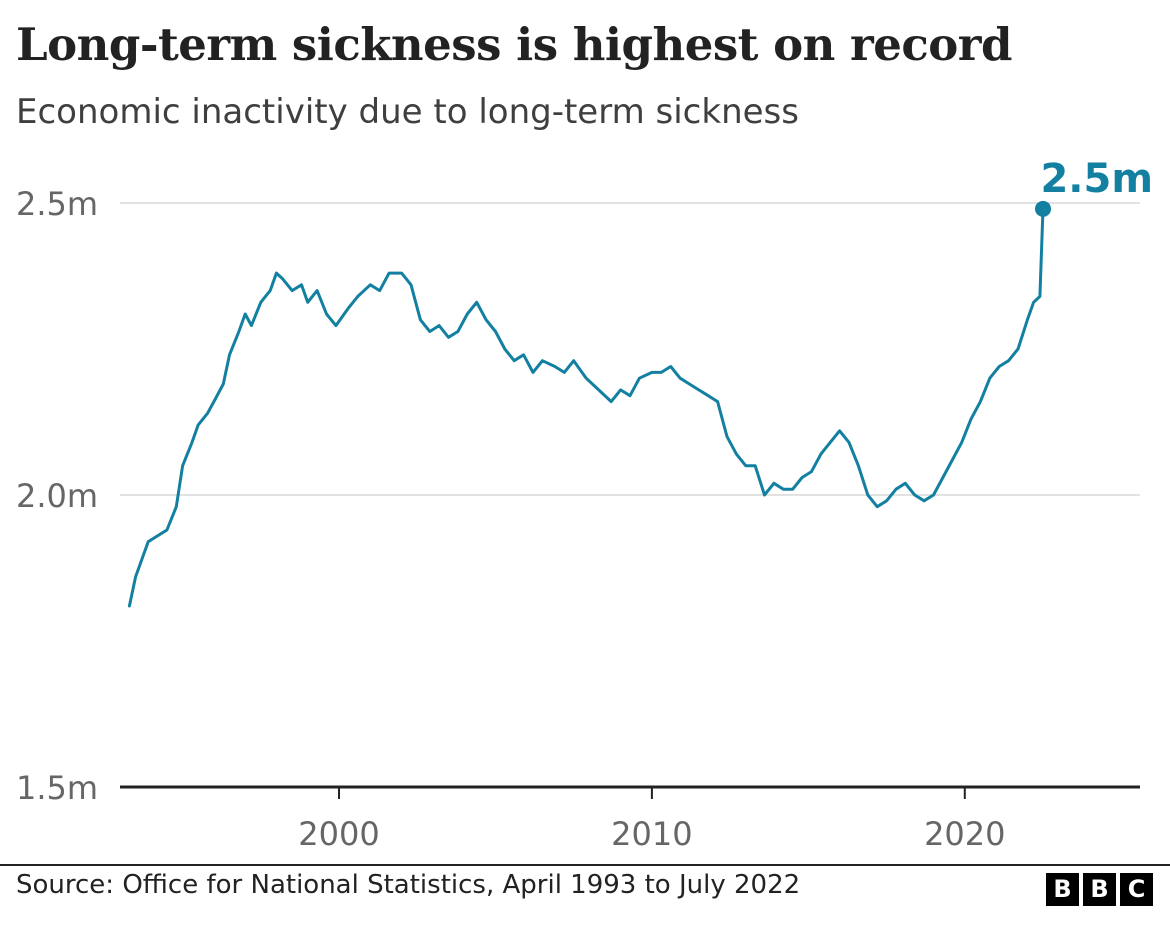 This screenshot has height=934, width=1170. Describe the element at coordinates (514, 44) in the screenshot. I see `chart-title: Long-term sickness is highest on record` at that location.